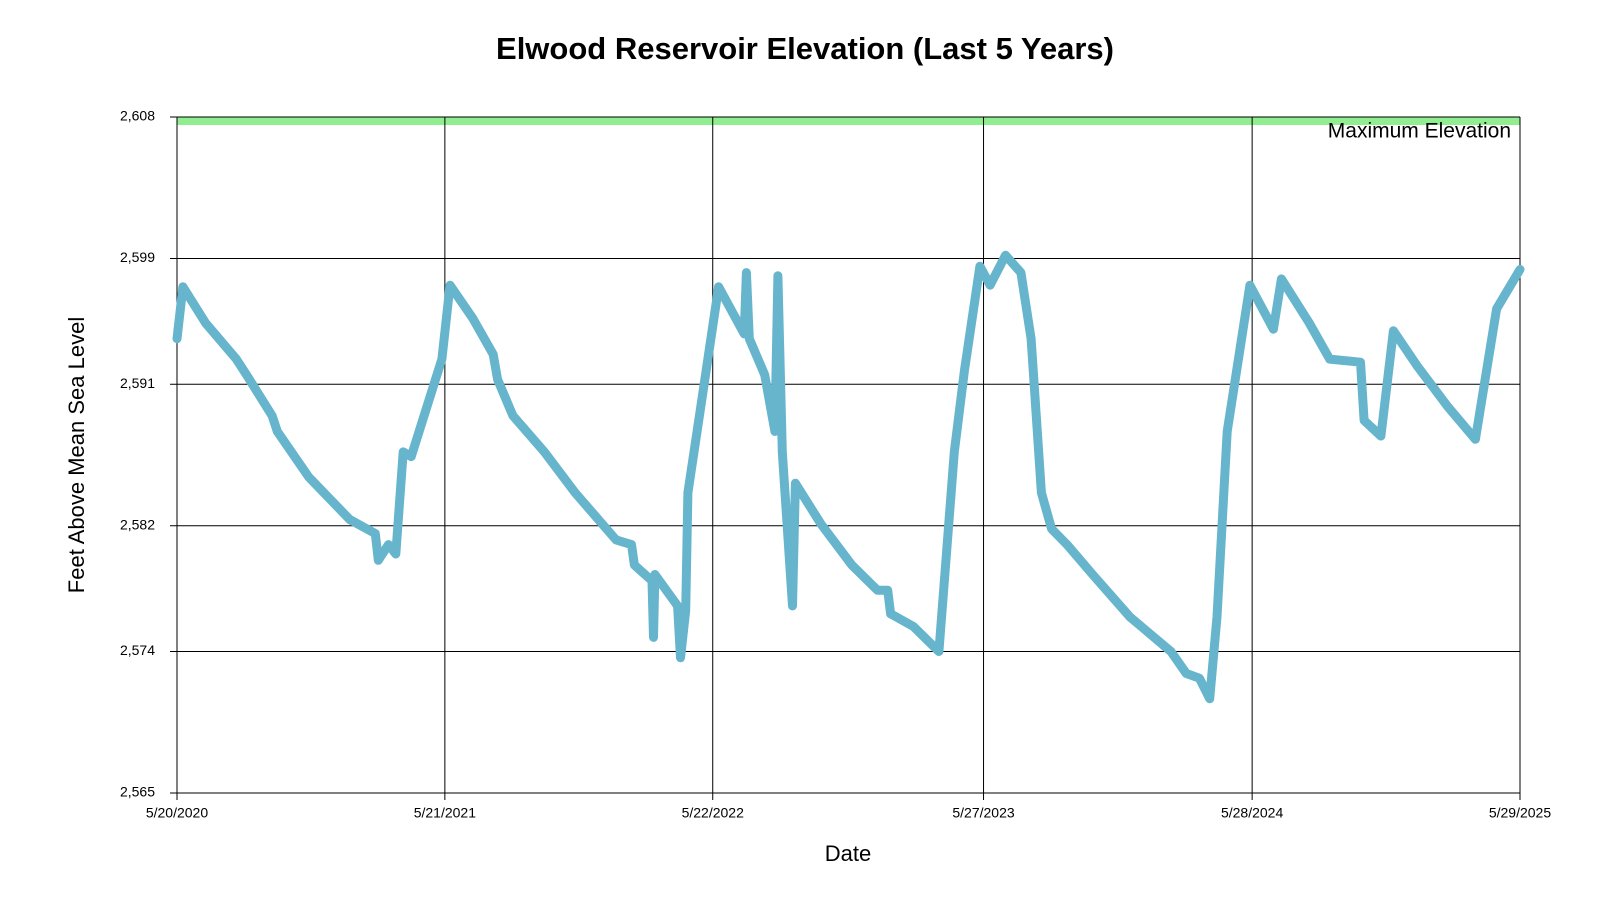  Describe the element at coordinates (983, 813) in the screenshot. I see `x-tick-label: 5/27/2023` at that location.